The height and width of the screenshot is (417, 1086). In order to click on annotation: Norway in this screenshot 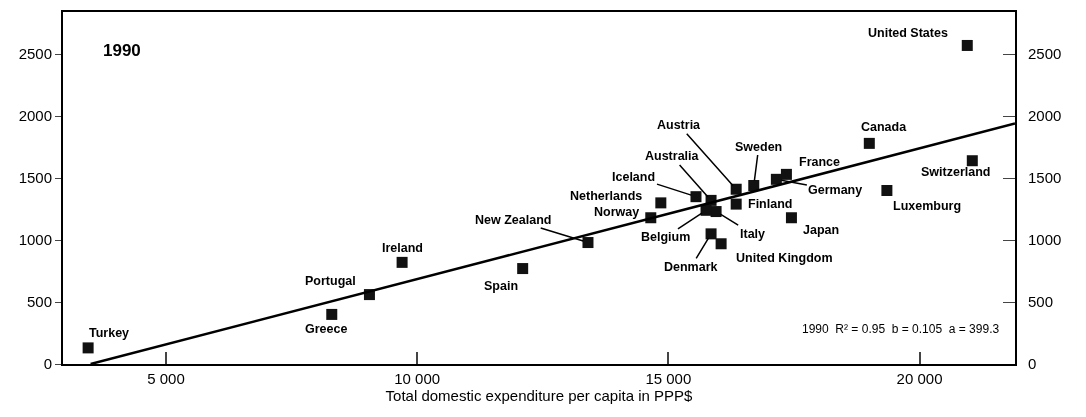, I will do `click(617, 212)`.